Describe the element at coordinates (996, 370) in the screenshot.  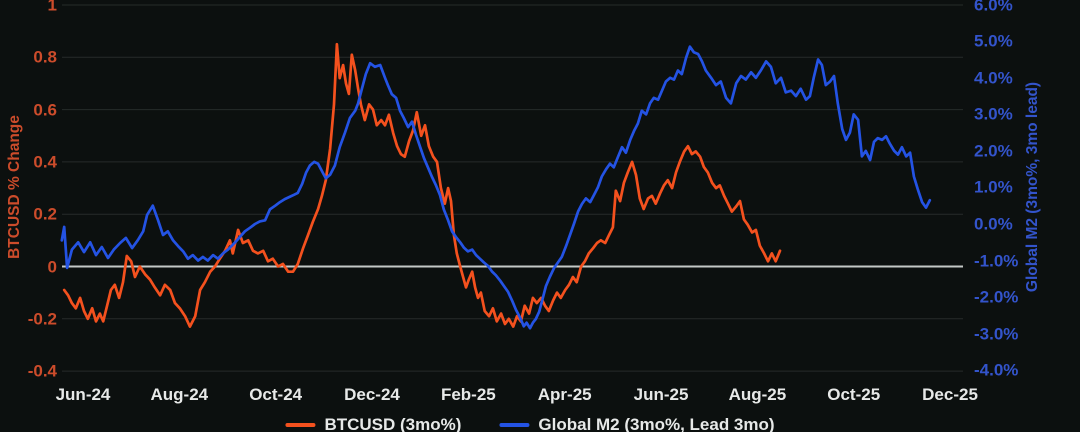
I see `right-axis-tick-label: -4.0%` at that location.